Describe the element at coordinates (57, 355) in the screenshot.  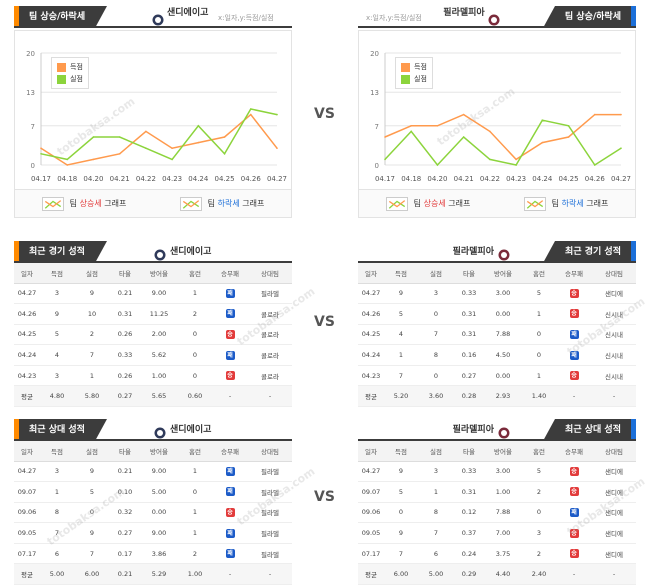
I see `table-cell: 4` at that location.